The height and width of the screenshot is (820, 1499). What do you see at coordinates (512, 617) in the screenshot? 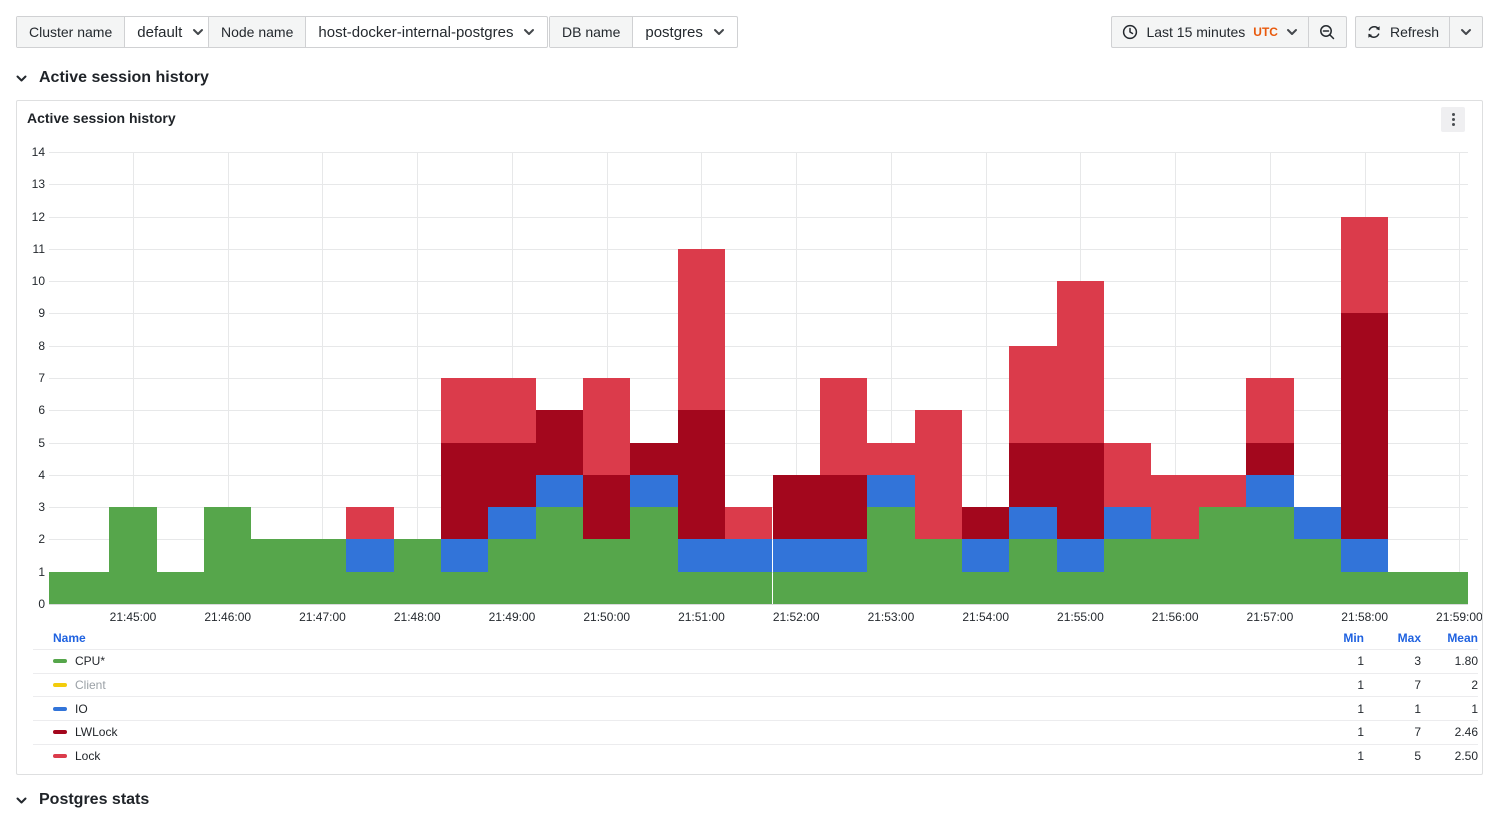
I see `x-axis-tick-label: 21:49:00` at bounding box center [512, 617].